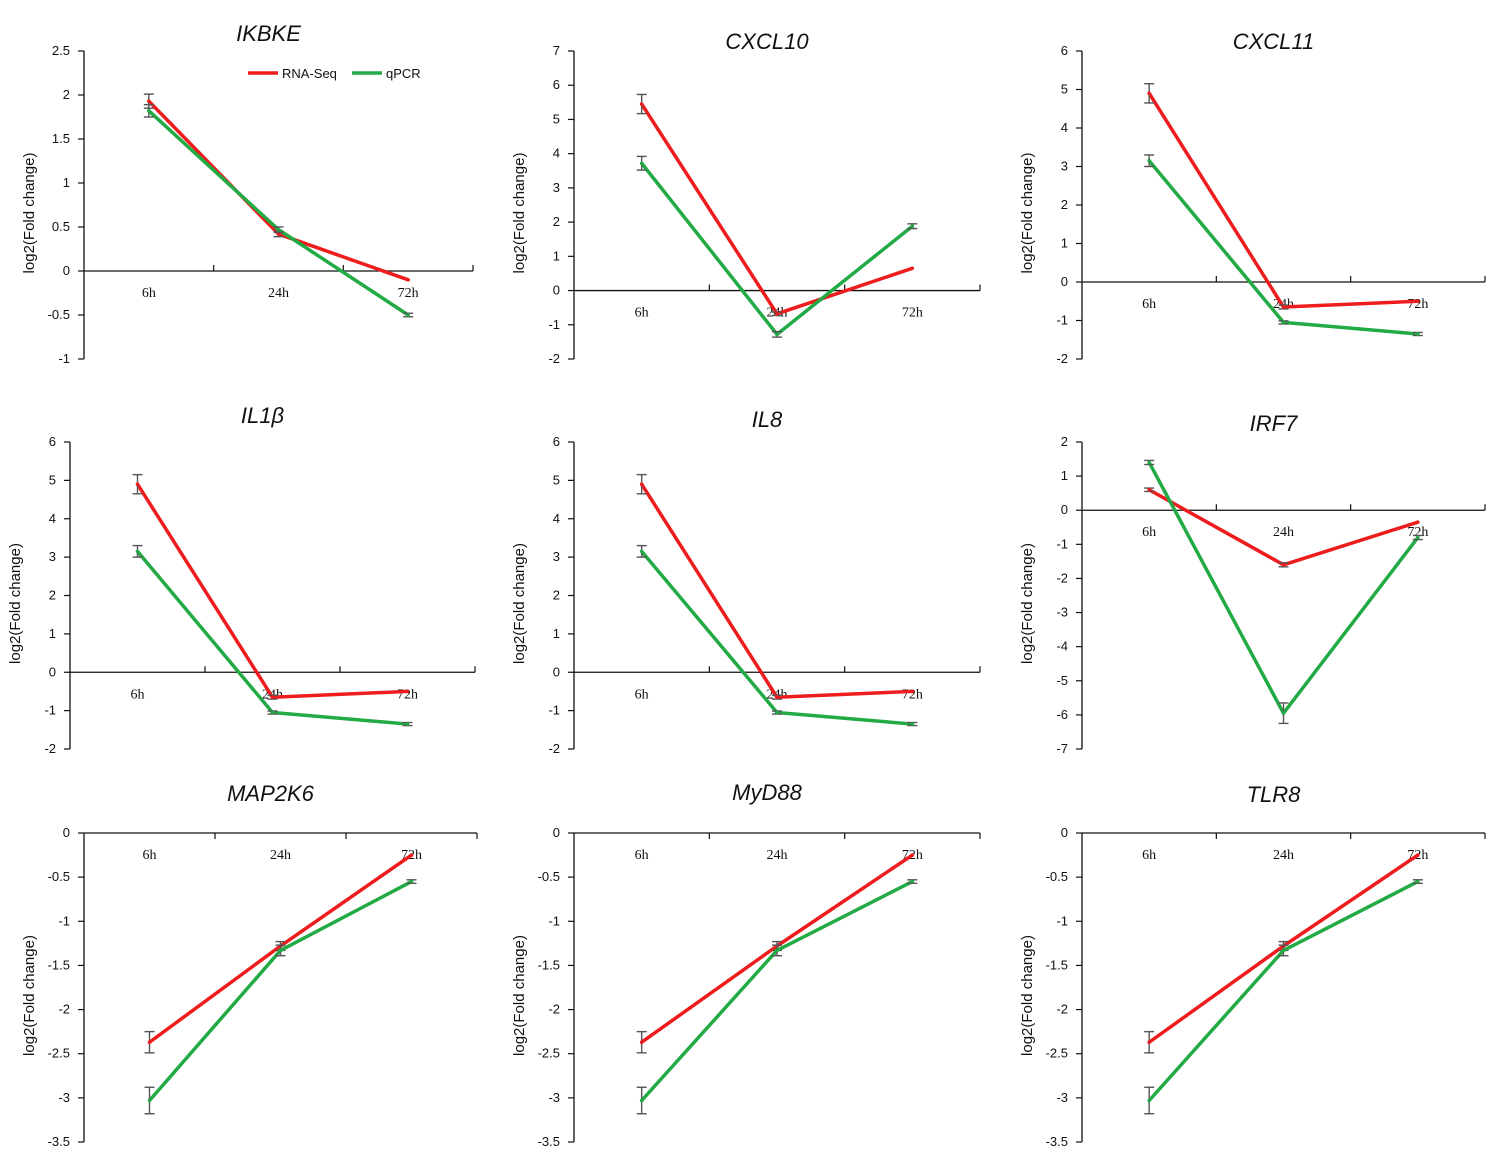 The width and height of the screenshot is (1500, 1166). Describe the element at coordinates (271, 793) in the screenshot. I see `chart-title: MAP2K6` at that location.